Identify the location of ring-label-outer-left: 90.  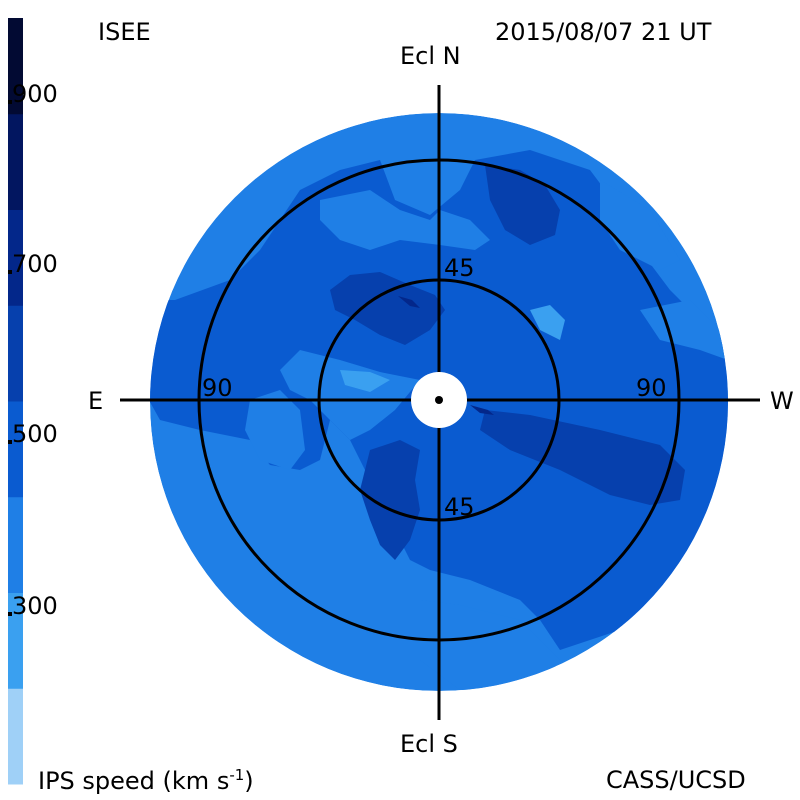
(217, 388).